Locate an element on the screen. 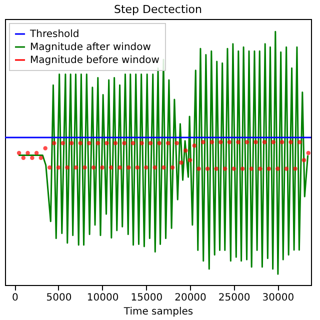 This screenshot has height=320, width=320. x-tick-label: 30000 is located at coordinates (278, 298).